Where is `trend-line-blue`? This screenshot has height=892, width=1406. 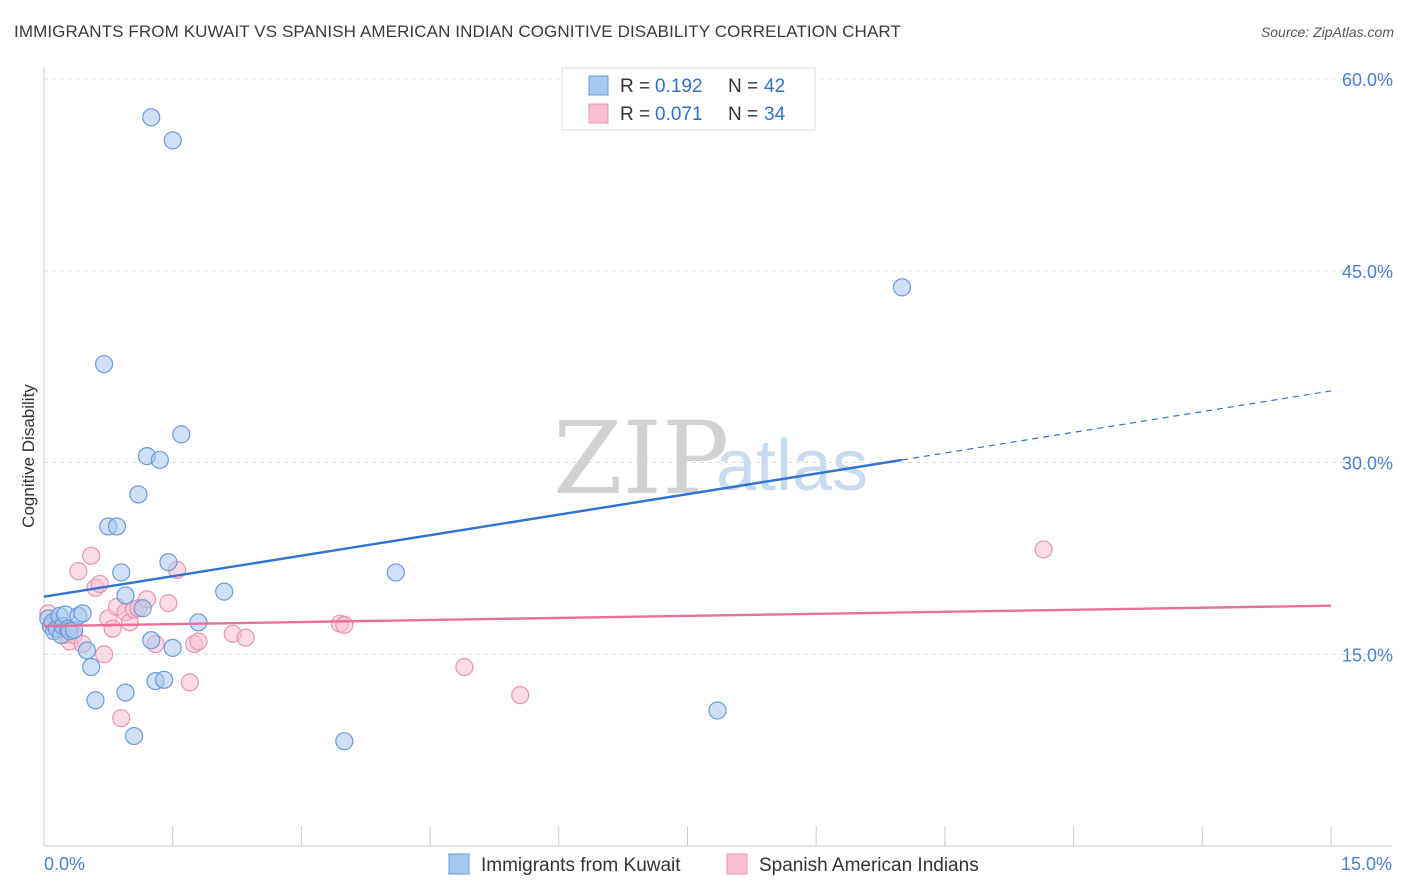
trend-line-blue is located at coordinates (473, 528).